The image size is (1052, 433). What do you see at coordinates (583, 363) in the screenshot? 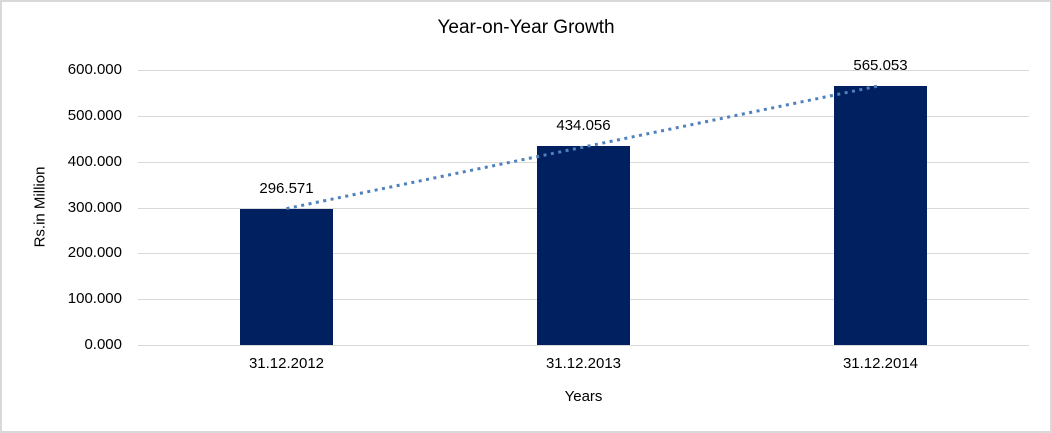
I see `x-axis-tick-label: 31.12.2013` at bounding box center [583, 363].